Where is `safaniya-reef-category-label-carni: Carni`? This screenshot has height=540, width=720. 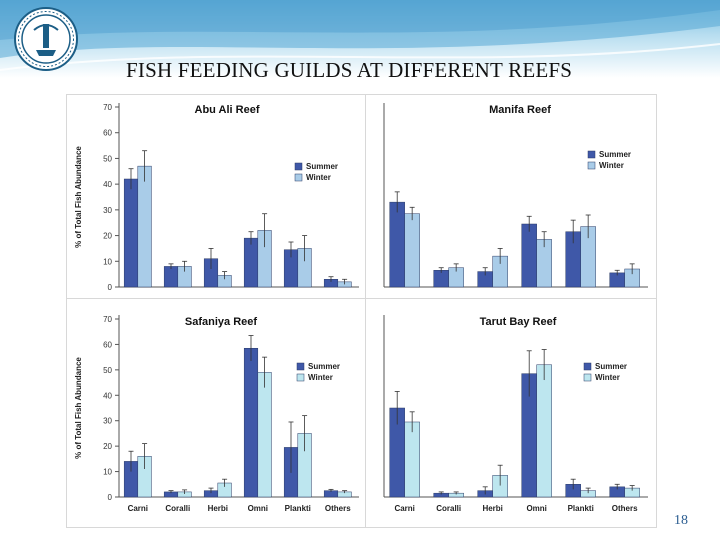 safaniya-reef-category-label-carni: Carni is located at coordinates (138, 508).